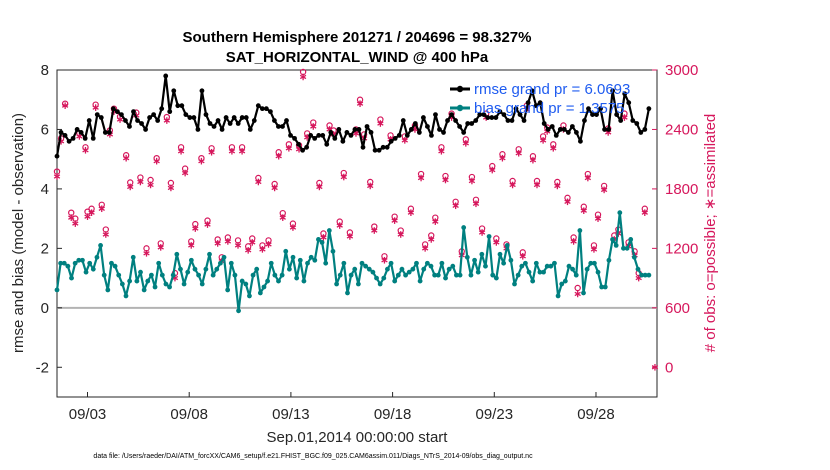  Describe the element at coordinates (189, 414) in the screenshot. I see `x-tick-label: 09/08` at that location.